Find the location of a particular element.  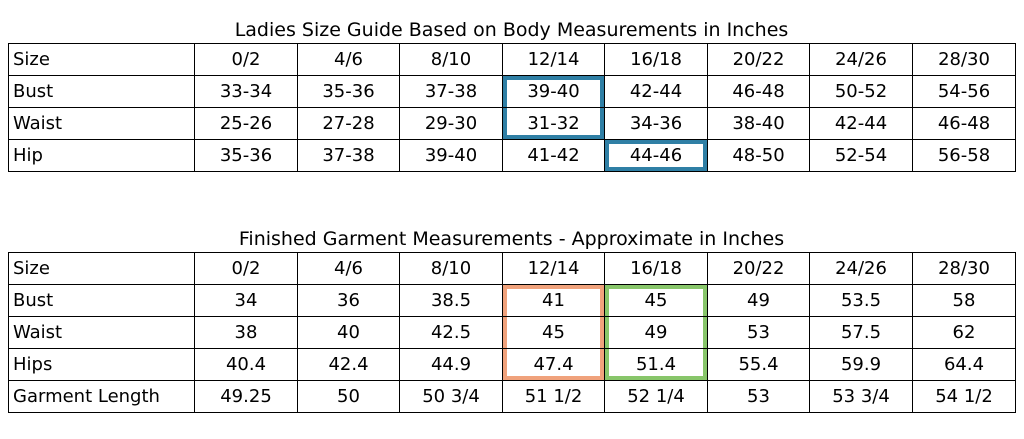

table-cell: 41-42 is located at coordinates (553, 155).